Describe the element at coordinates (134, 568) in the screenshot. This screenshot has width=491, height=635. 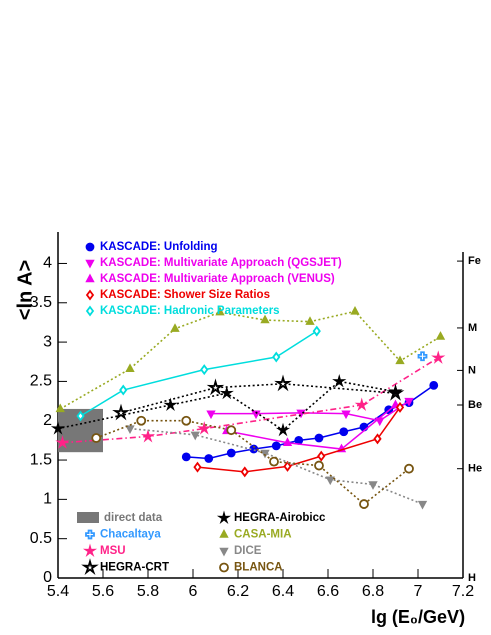
I see `legend-label: HEGRA-CRT` at that location.